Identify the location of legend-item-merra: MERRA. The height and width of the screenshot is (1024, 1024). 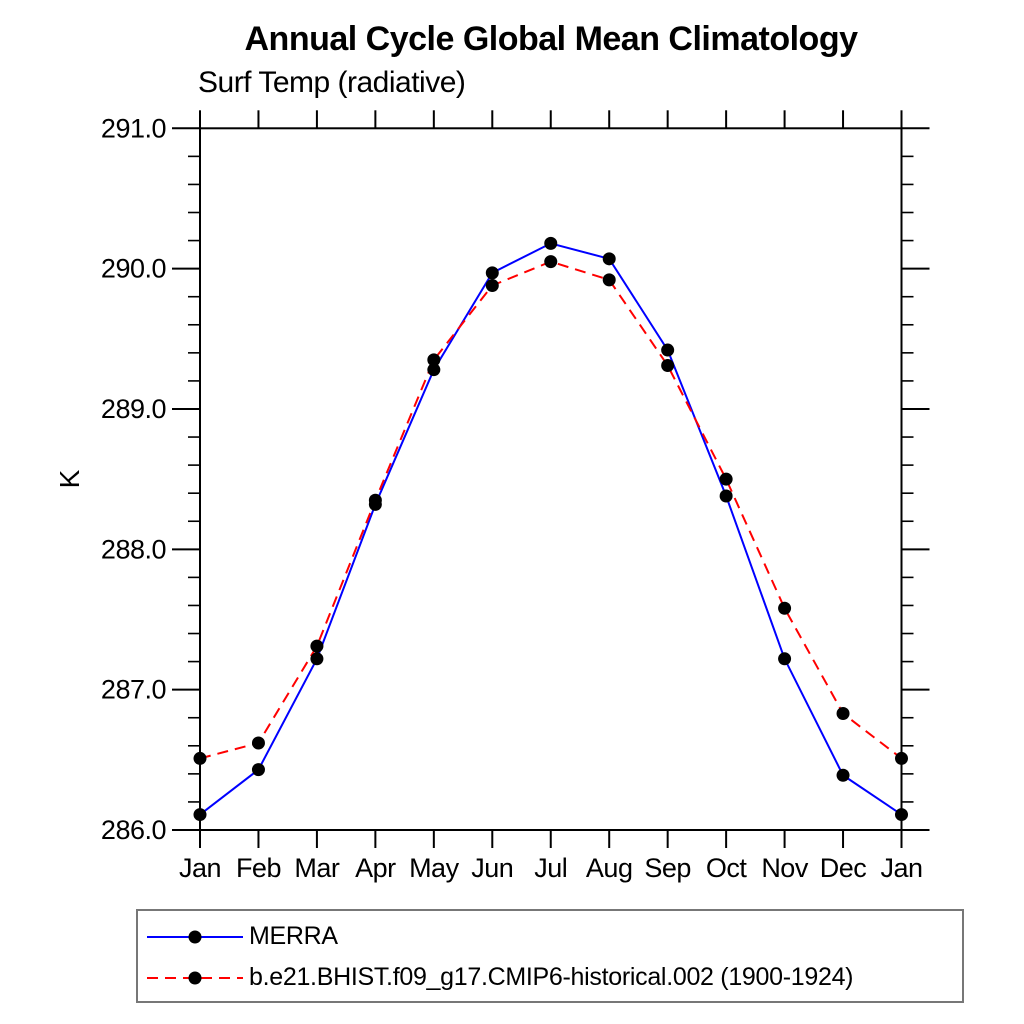
(552, 936).